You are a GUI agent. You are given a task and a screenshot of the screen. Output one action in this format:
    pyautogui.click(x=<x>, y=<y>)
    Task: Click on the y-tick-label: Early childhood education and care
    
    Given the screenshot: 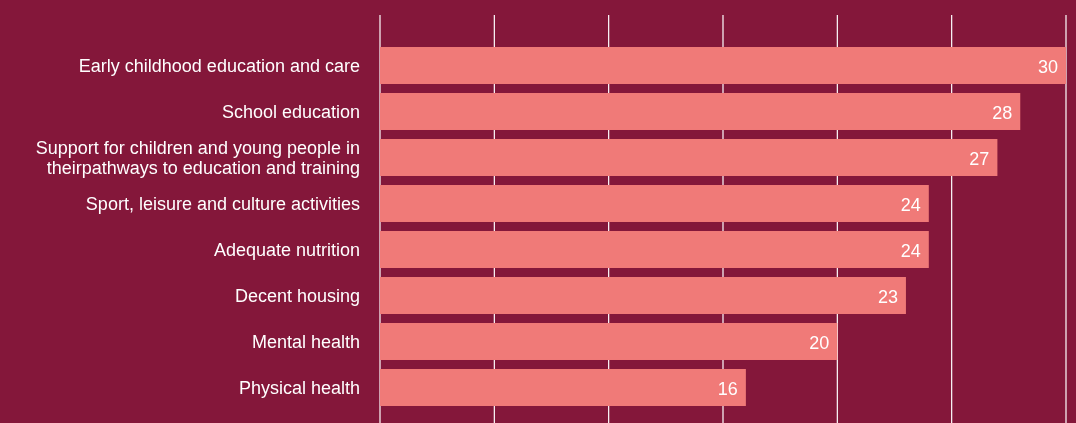 What is the action you would take?
    pyautogui.click(x=219, y=65)
    